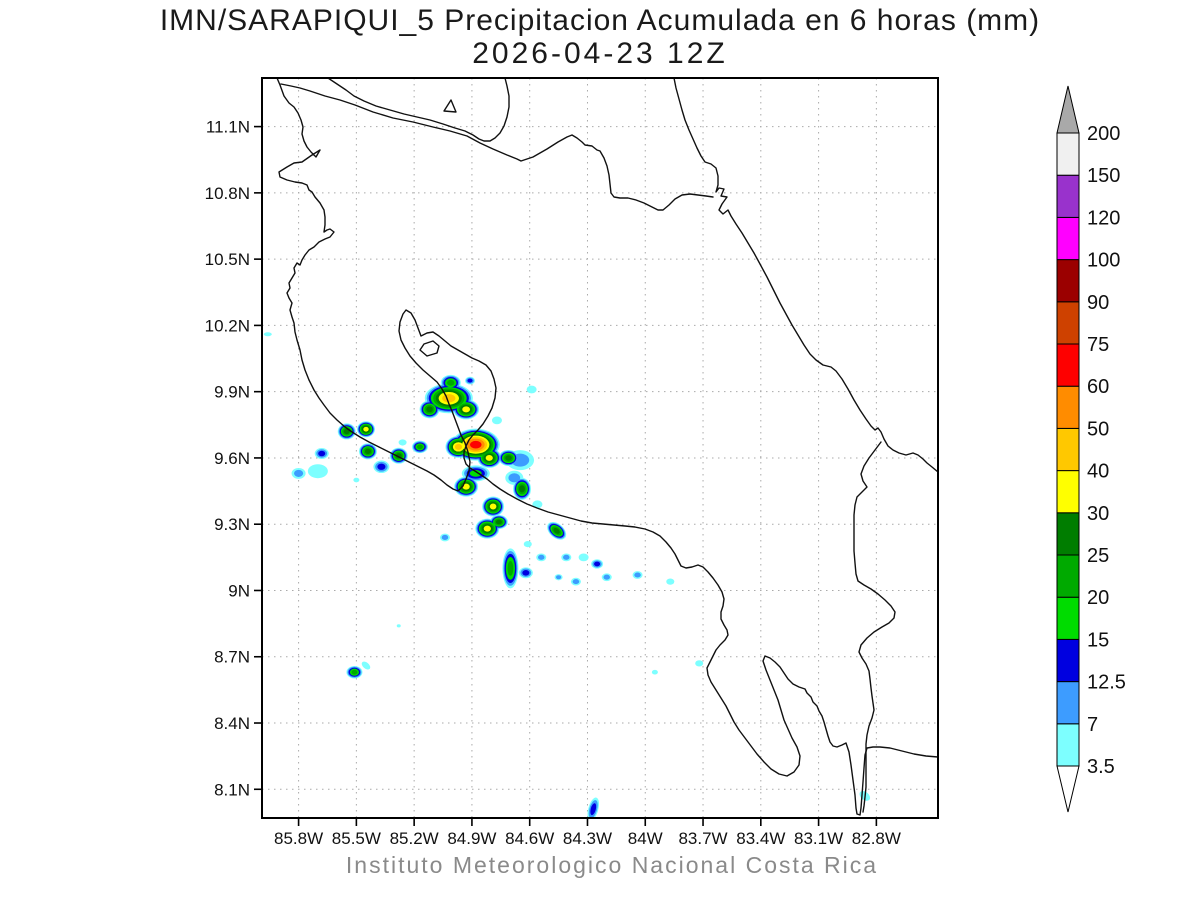 The image size is (1200, 900). Describe the element at coordinates (228, 127) in the screenshot. I see `y-axis-label: 11.1N` at that location.